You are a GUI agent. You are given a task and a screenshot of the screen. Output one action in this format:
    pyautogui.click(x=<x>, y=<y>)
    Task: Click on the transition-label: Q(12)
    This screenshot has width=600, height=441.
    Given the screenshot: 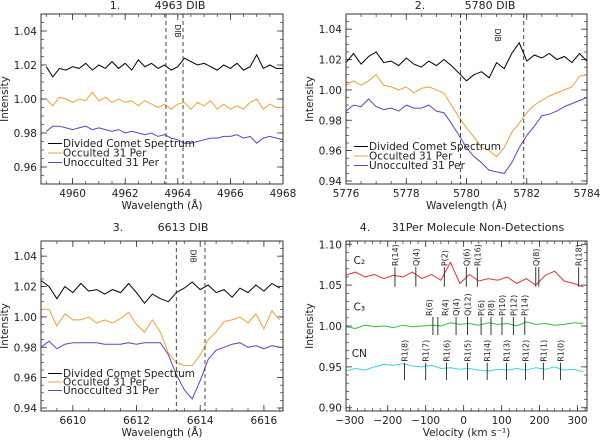 What is the action you would take?
    pyautogui.click(x=467, y=304)
    